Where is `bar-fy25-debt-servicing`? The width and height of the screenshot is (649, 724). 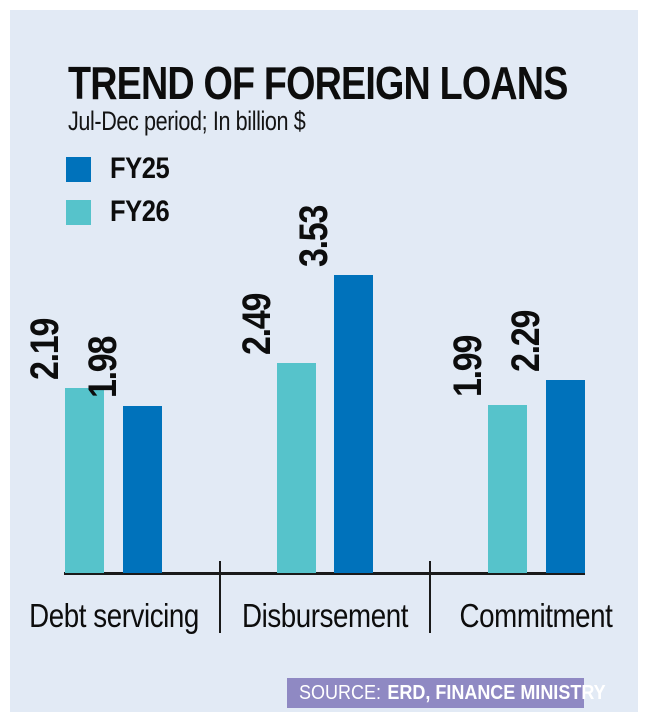
bar-fy25-debt-servicing is located at coordinates (142, 489).